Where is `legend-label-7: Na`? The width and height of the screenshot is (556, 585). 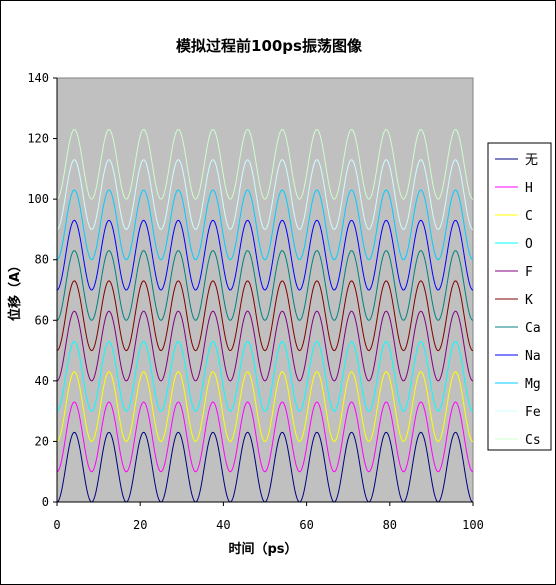 legend-label-7: Na is located at coordinates (533, 356).